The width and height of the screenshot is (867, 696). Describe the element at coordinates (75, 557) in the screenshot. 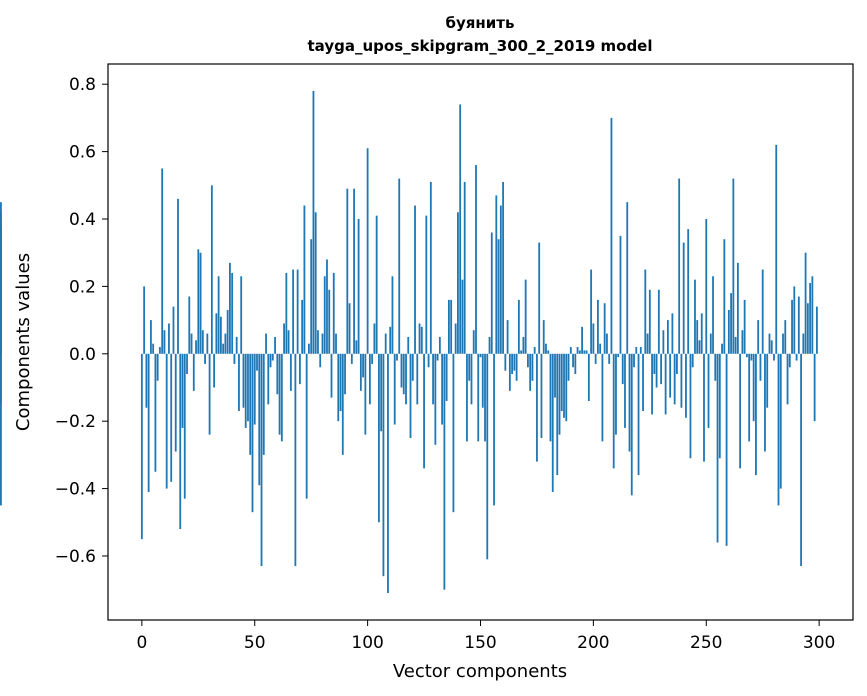

I see `y-tick-label-0: −0.6` at that location.